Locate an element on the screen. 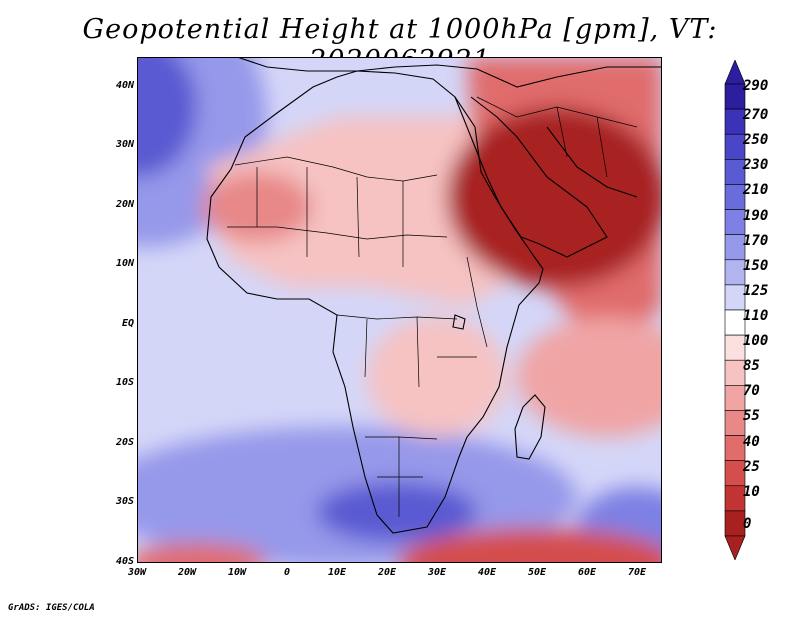 The width and height of the screenshot is (800, 618). colorbar-label-210: 210 is located at coordinates (756, 190).